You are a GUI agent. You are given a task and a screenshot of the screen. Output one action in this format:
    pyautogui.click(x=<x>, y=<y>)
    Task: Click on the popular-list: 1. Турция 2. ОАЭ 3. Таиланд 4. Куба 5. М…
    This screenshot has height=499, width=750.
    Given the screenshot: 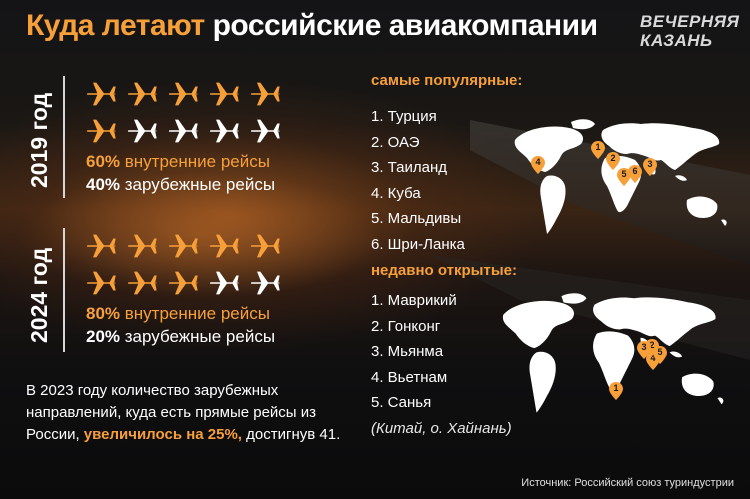 What is the action you would take?
    pyautogui.click(x=418, y=181)
    